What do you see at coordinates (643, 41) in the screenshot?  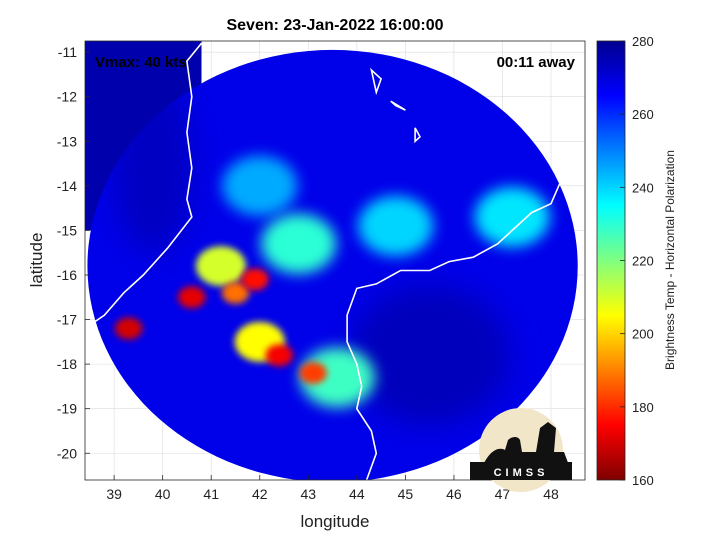 I see `colorbar-tick-label: 280` at bounding box center [643, 41].